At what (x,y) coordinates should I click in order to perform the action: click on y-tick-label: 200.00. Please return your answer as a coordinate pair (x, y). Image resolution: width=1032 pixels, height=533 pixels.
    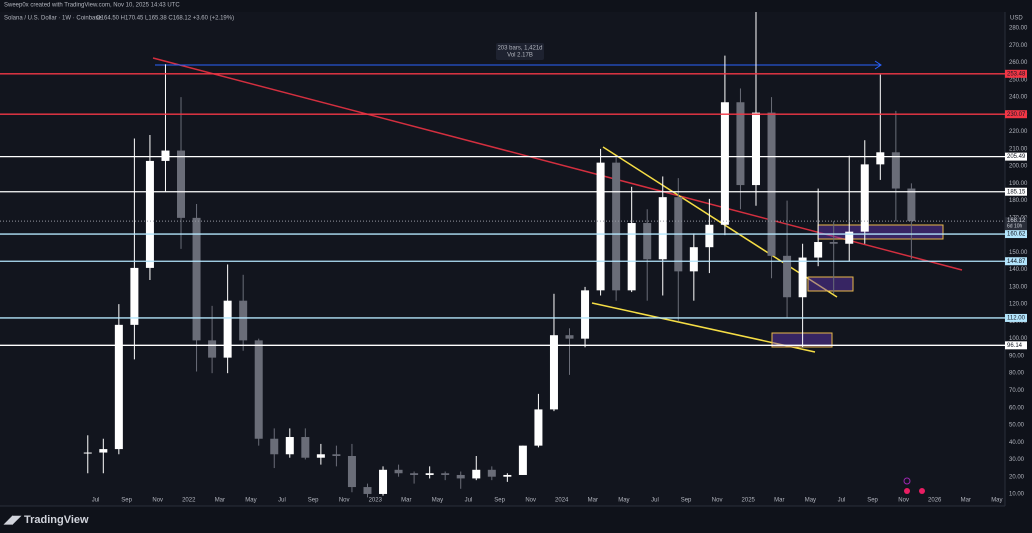
    Looking at the image, I should click on (1018, 167).